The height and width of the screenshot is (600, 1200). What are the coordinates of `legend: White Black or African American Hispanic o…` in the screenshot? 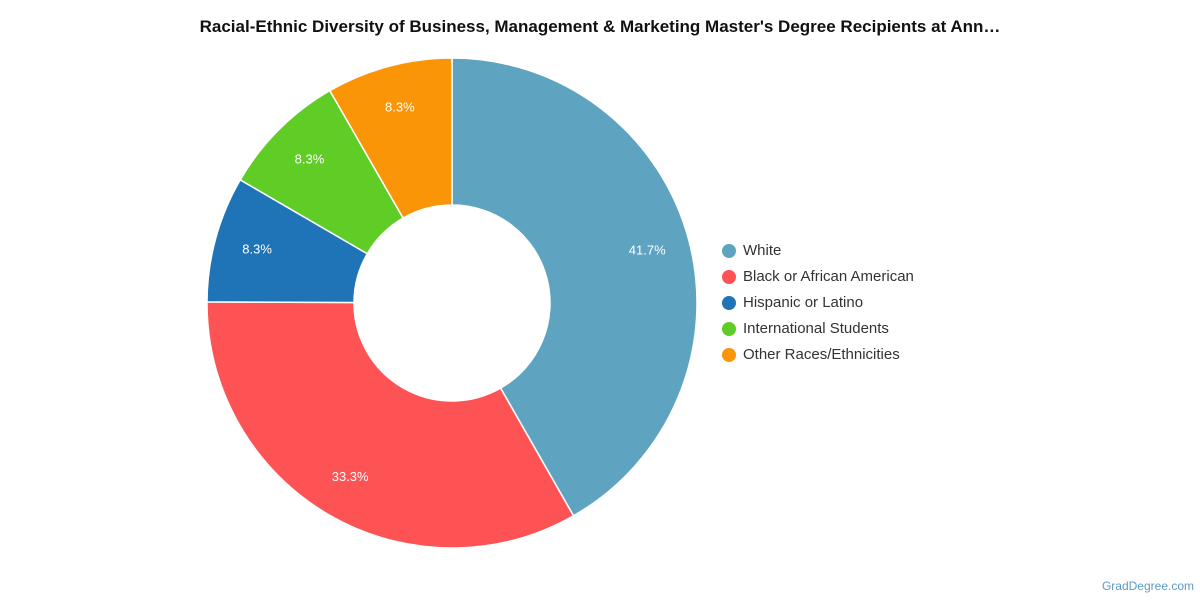 It's located at (818, 302).